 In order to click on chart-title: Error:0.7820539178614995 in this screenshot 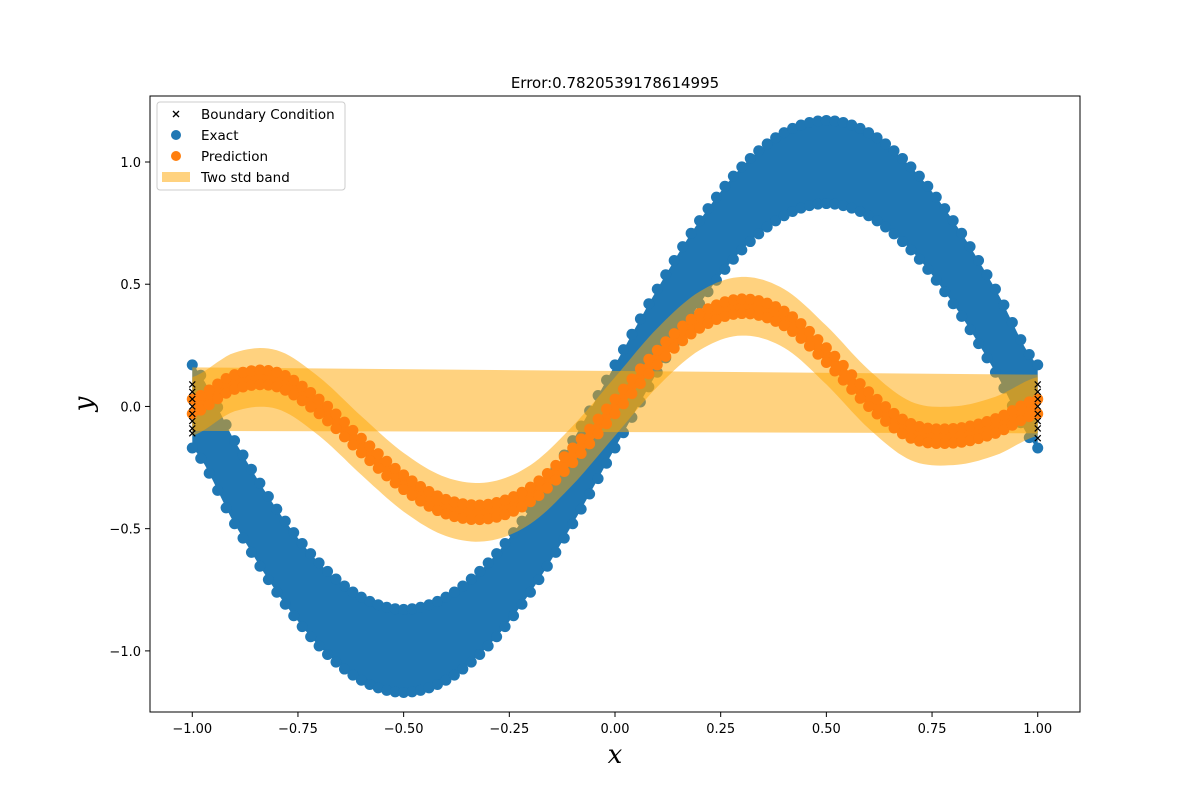, I will do `click(615, 83)`.